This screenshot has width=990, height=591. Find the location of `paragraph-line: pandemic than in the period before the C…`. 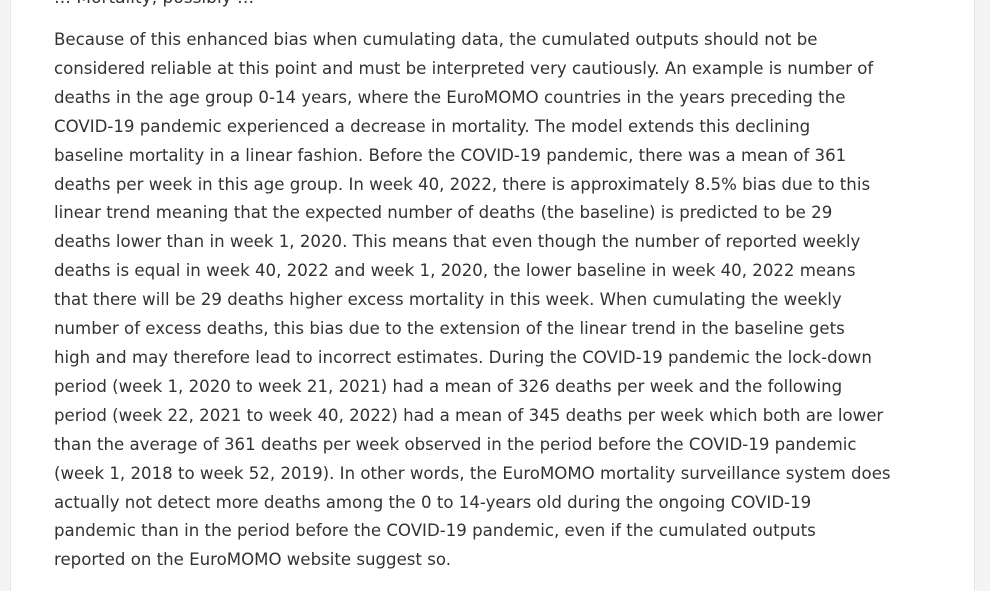

paragraph-line: pandemic than in the period before the C… is located at coordinates (435, 531).